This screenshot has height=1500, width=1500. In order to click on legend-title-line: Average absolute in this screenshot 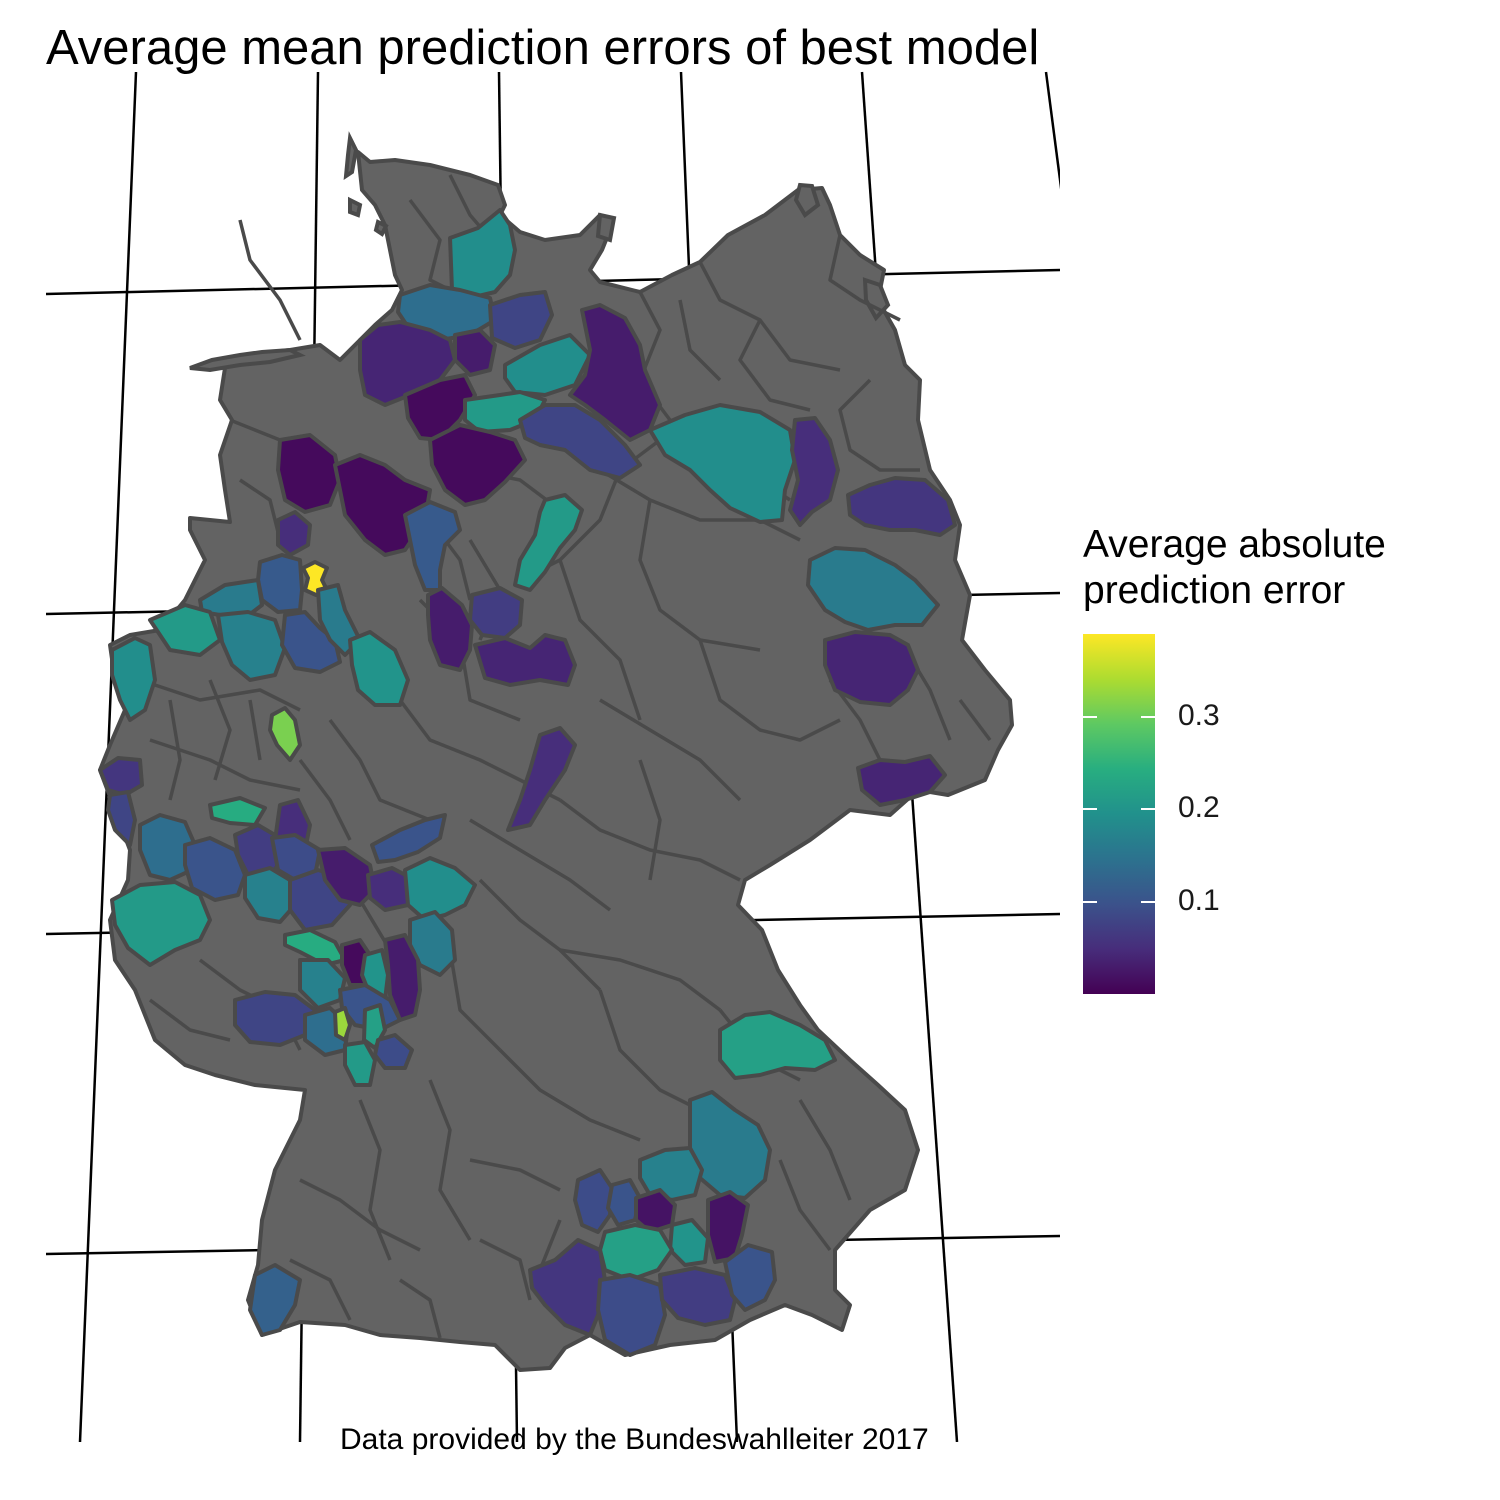, I will do `click(1234, 544)`.